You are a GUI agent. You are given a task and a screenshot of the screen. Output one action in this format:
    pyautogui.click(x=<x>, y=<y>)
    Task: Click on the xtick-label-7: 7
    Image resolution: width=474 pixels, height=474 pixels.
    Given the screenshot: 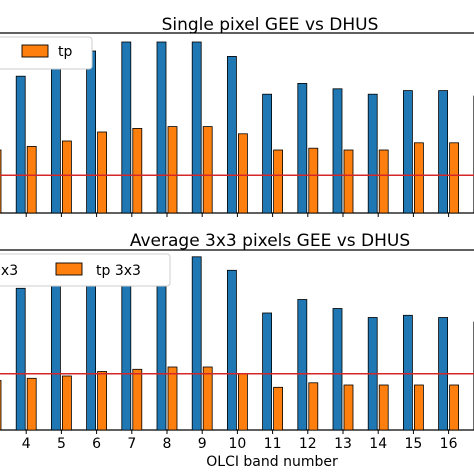 What is the action you would take?
    pyautogui.click(x=131, y=444)
    